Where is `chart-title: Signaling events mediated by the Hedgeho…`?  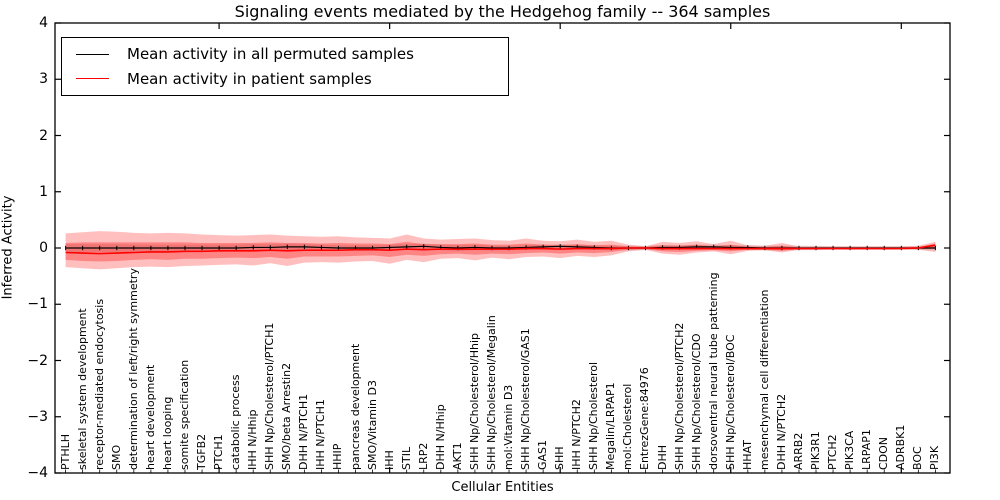
chart-title: Signaling events mediated by the Hedgeho… is located at coordinates (502, 11).